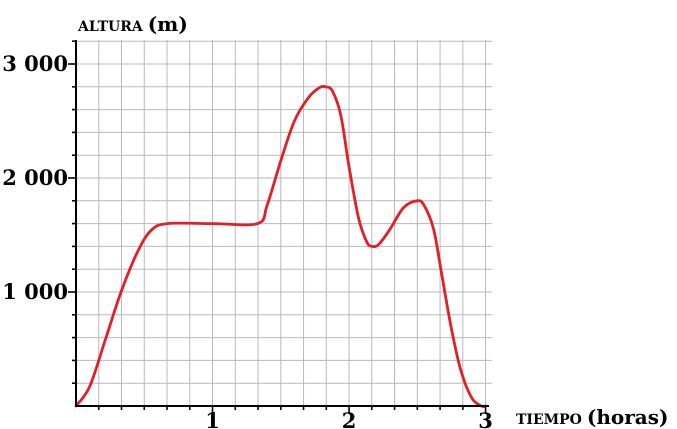  What do you see at coordinates (485, 418) in the screenshot?
I see `x-tick-label: 3` at bounding box center [485, 418].